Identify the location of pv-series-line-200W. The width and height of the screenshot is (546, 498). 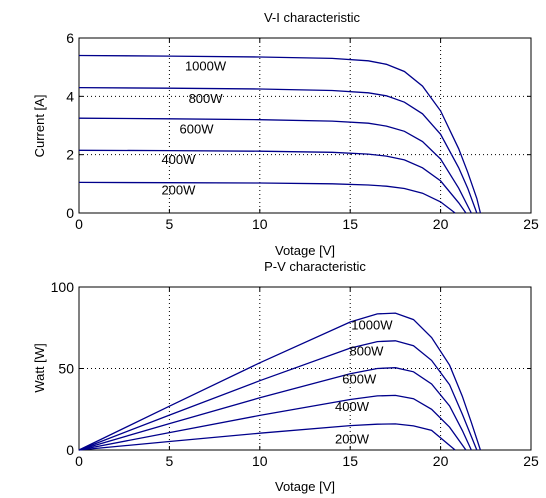
(267, 437).